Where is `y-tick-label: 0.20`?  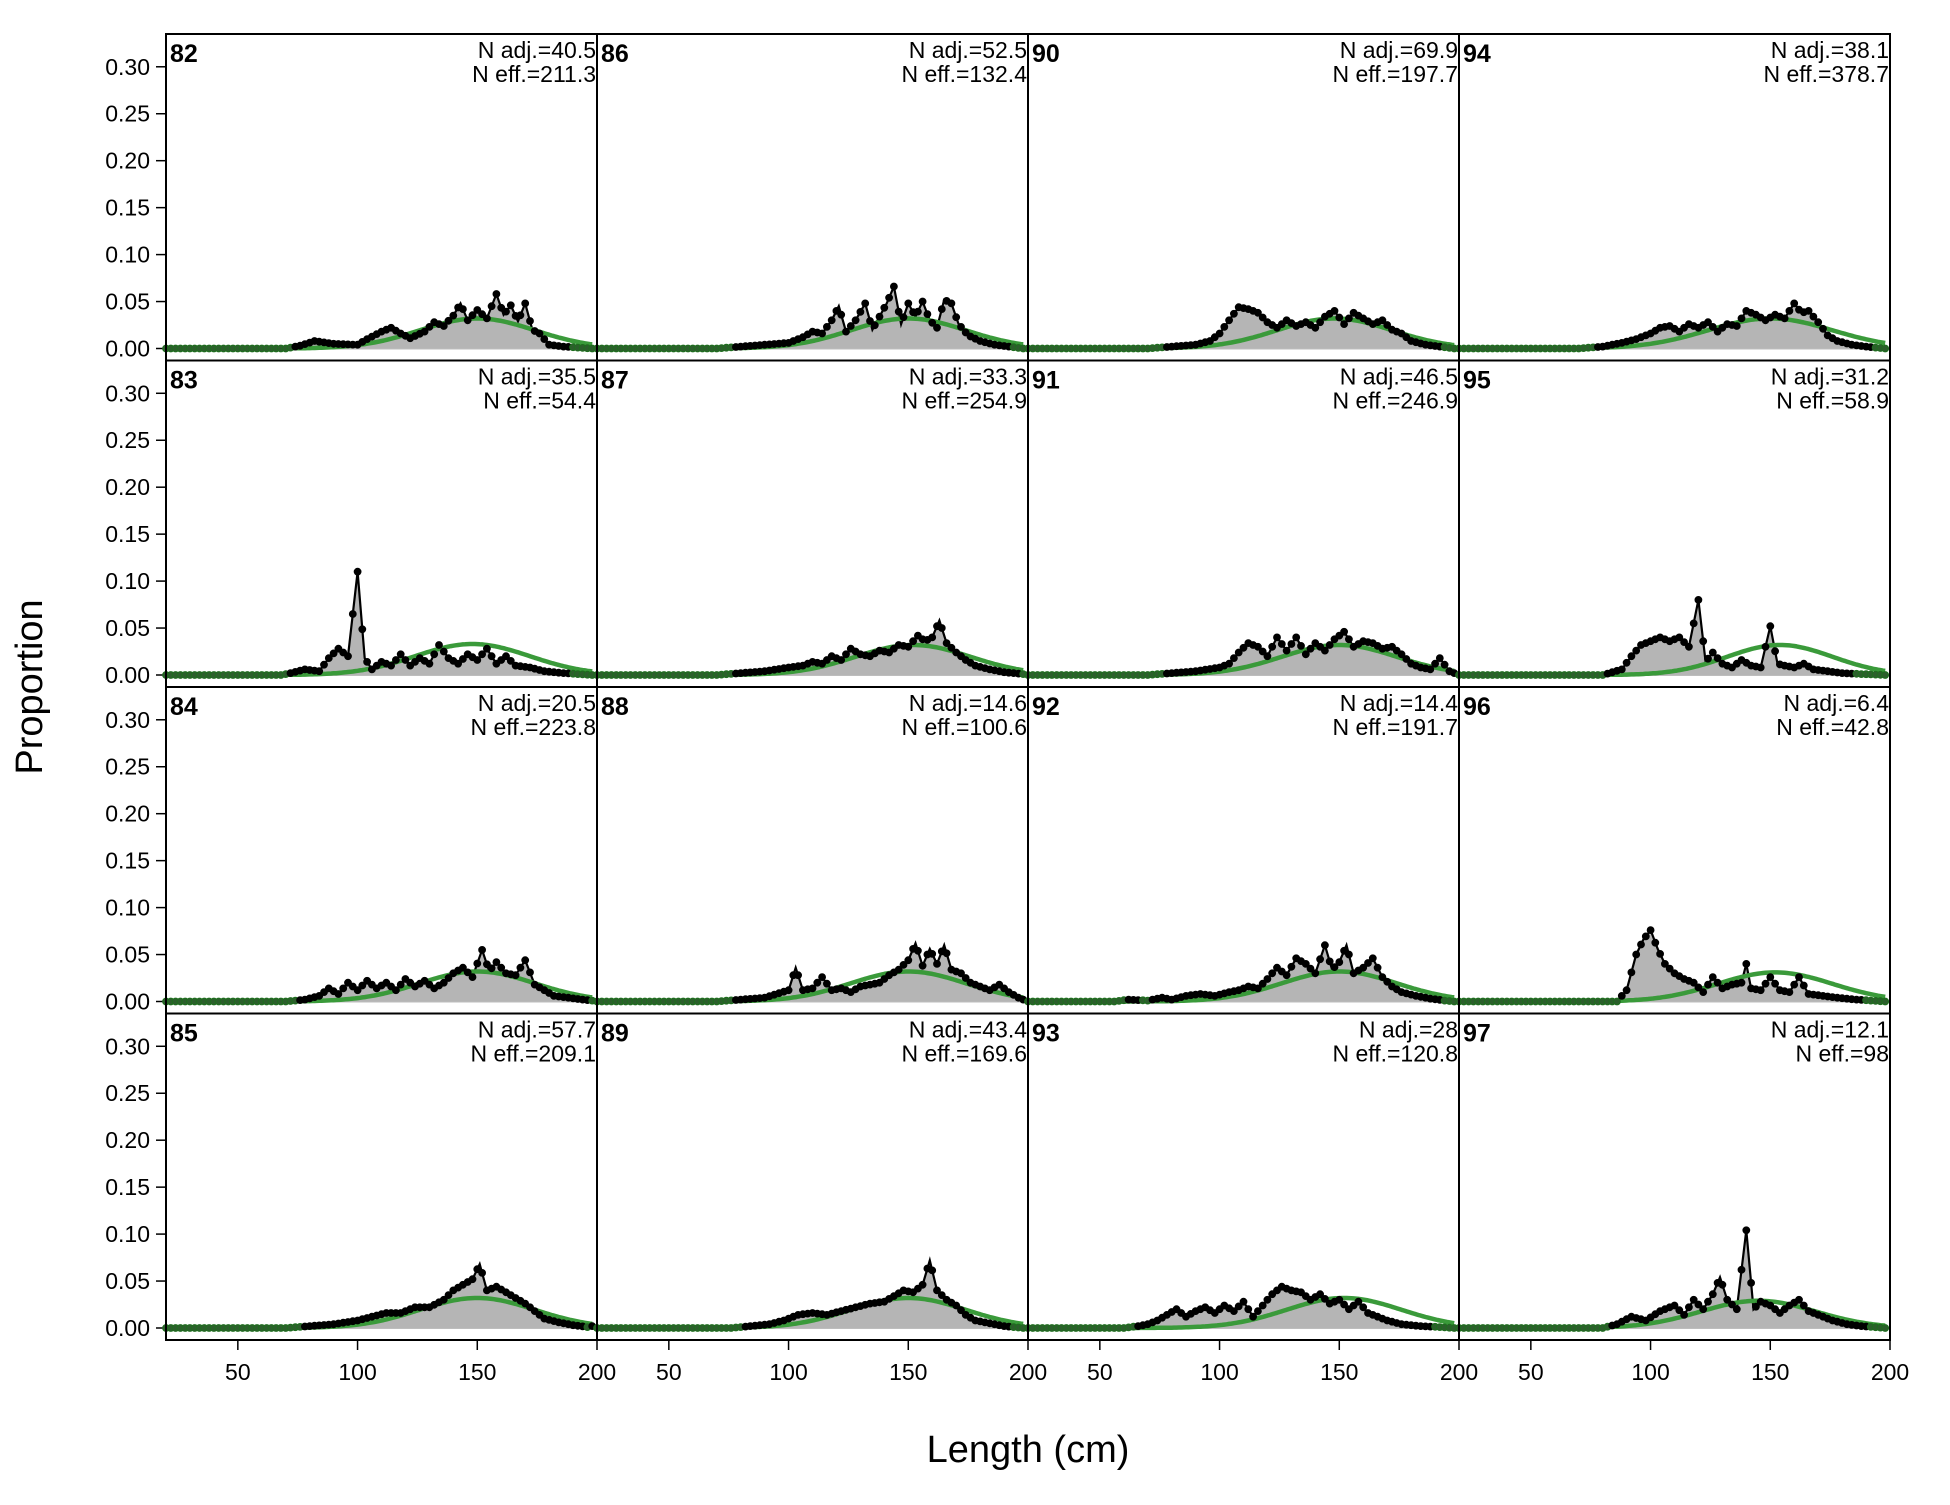 y-tick-label: 0.20 is located at coordinates (127, 814).